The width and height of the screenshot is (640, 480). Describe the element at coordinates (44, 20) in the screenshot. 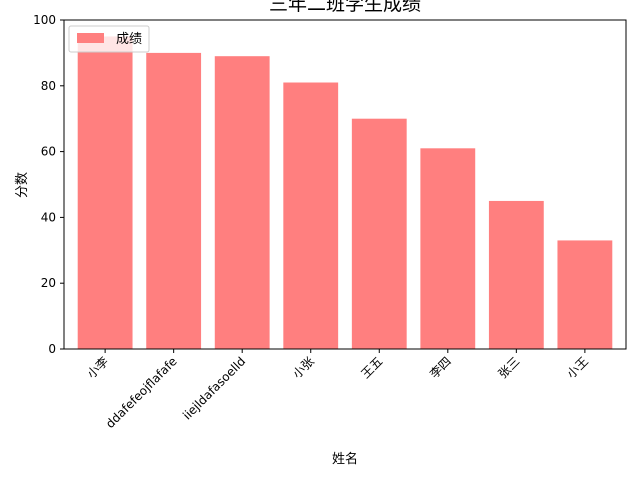

I see `y-tick-label: 100` at that location.